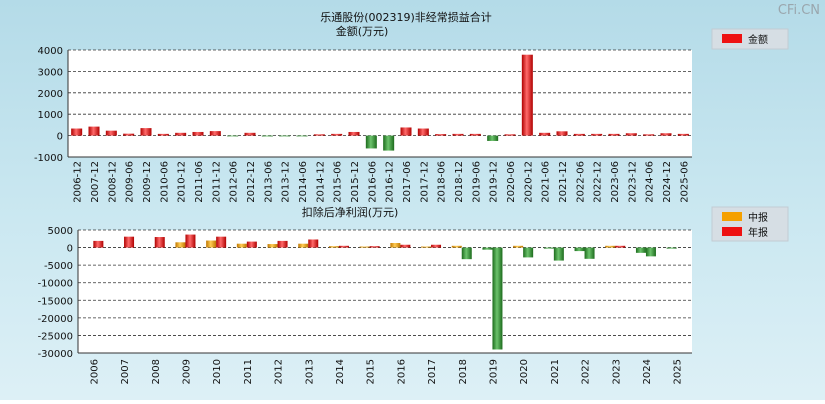 The height and width of the screenshot is (404, 825). Describe the element at coordinates (234, 182) in the screenshot. I see `top-x-tick-label: 2012-06` at that location.